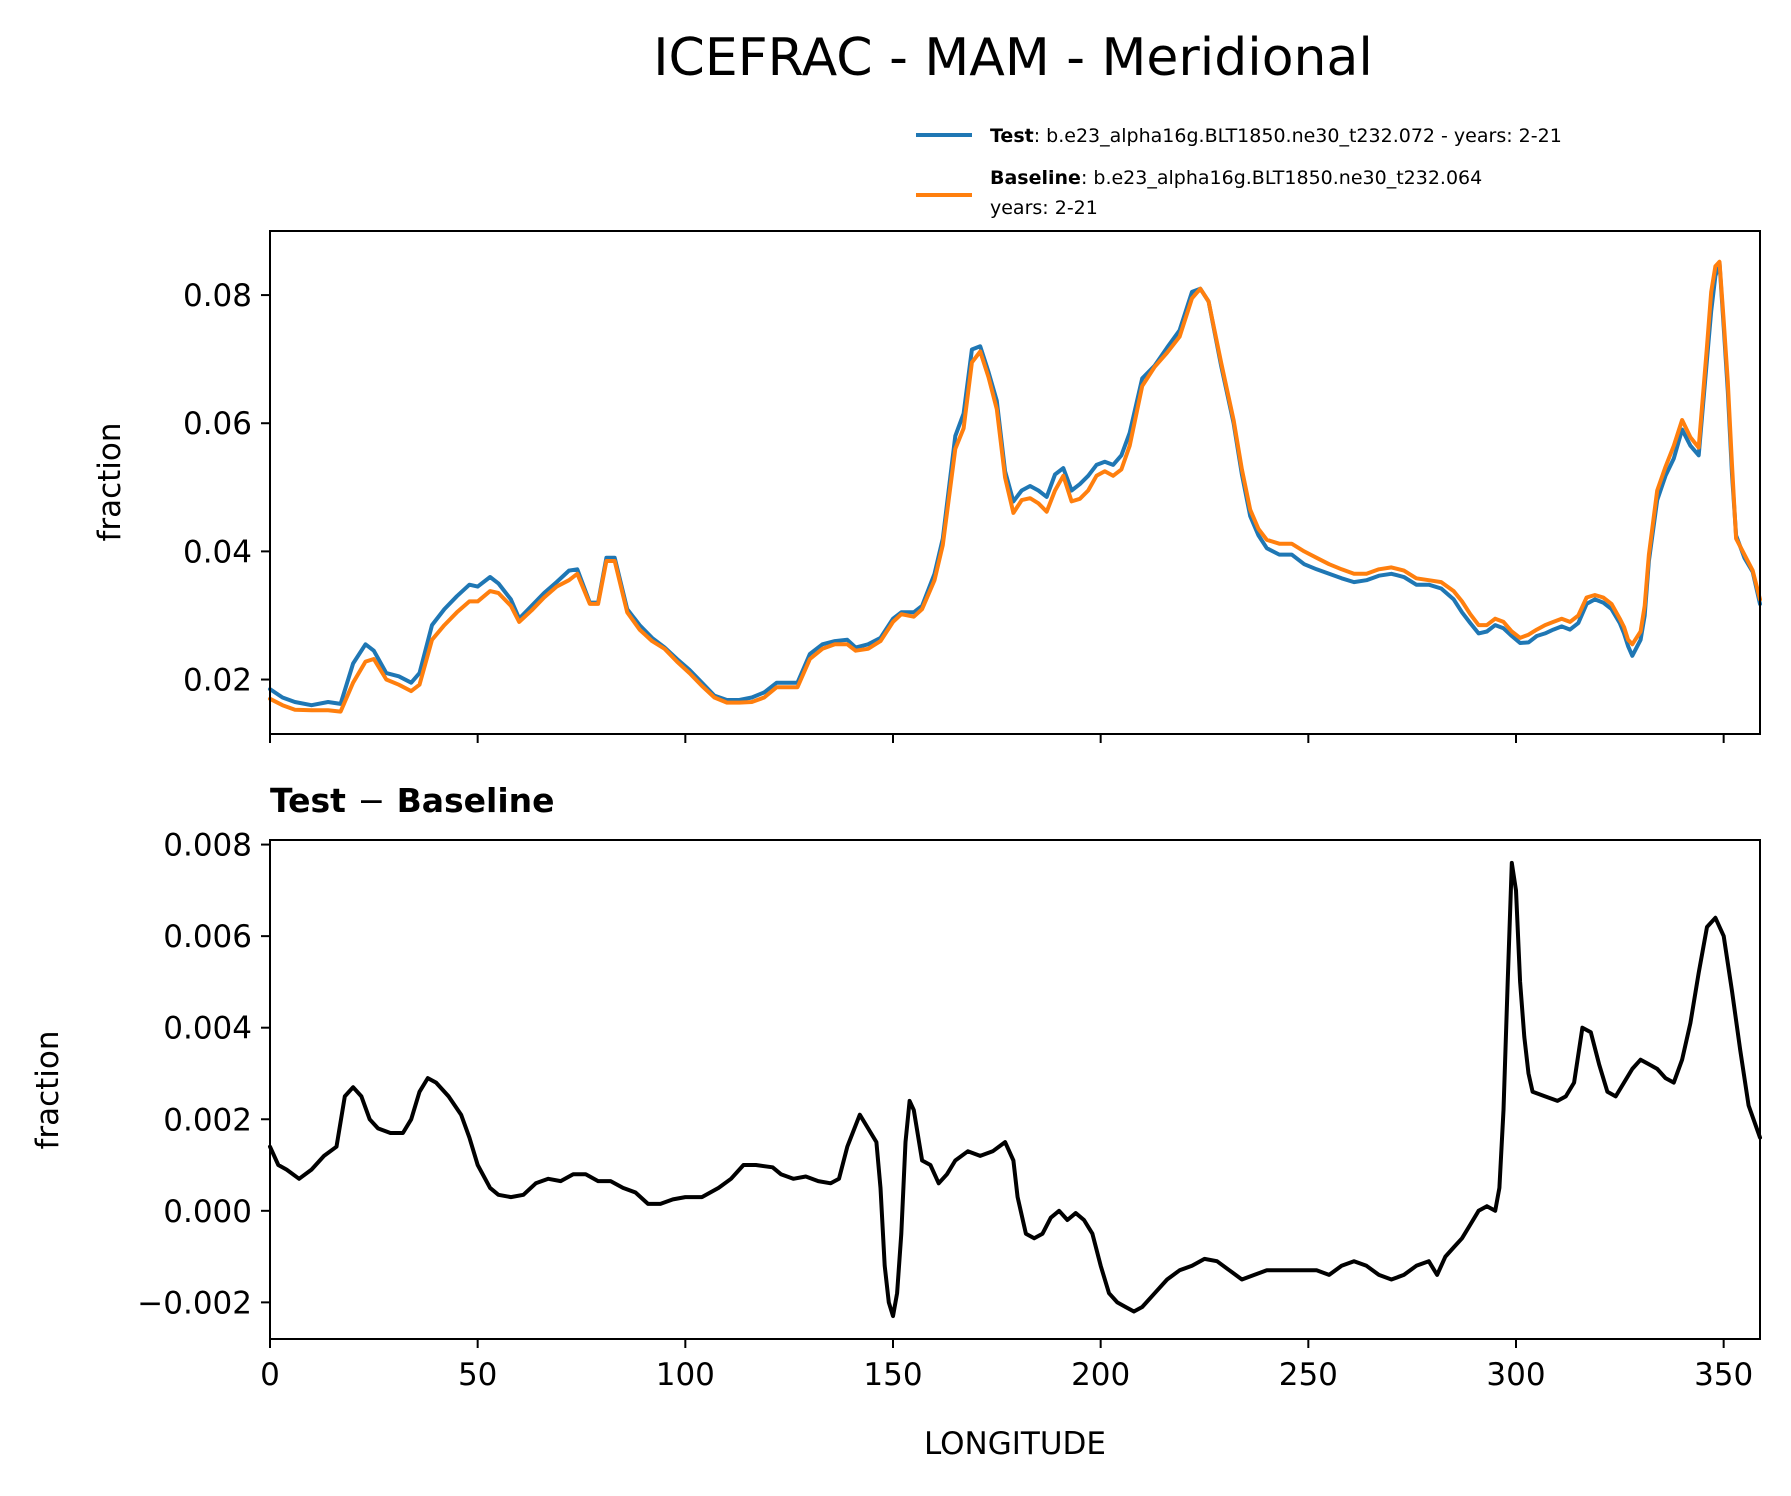 The height and width of the screenshot is (1496, 1791). What do you see at coordinates (203, 1074) in the screenshot?
I see `bottom-y-ticks: −0.002 0.000 0.002 0.004 0.006 0.008` at bounding box center [203, 1074].